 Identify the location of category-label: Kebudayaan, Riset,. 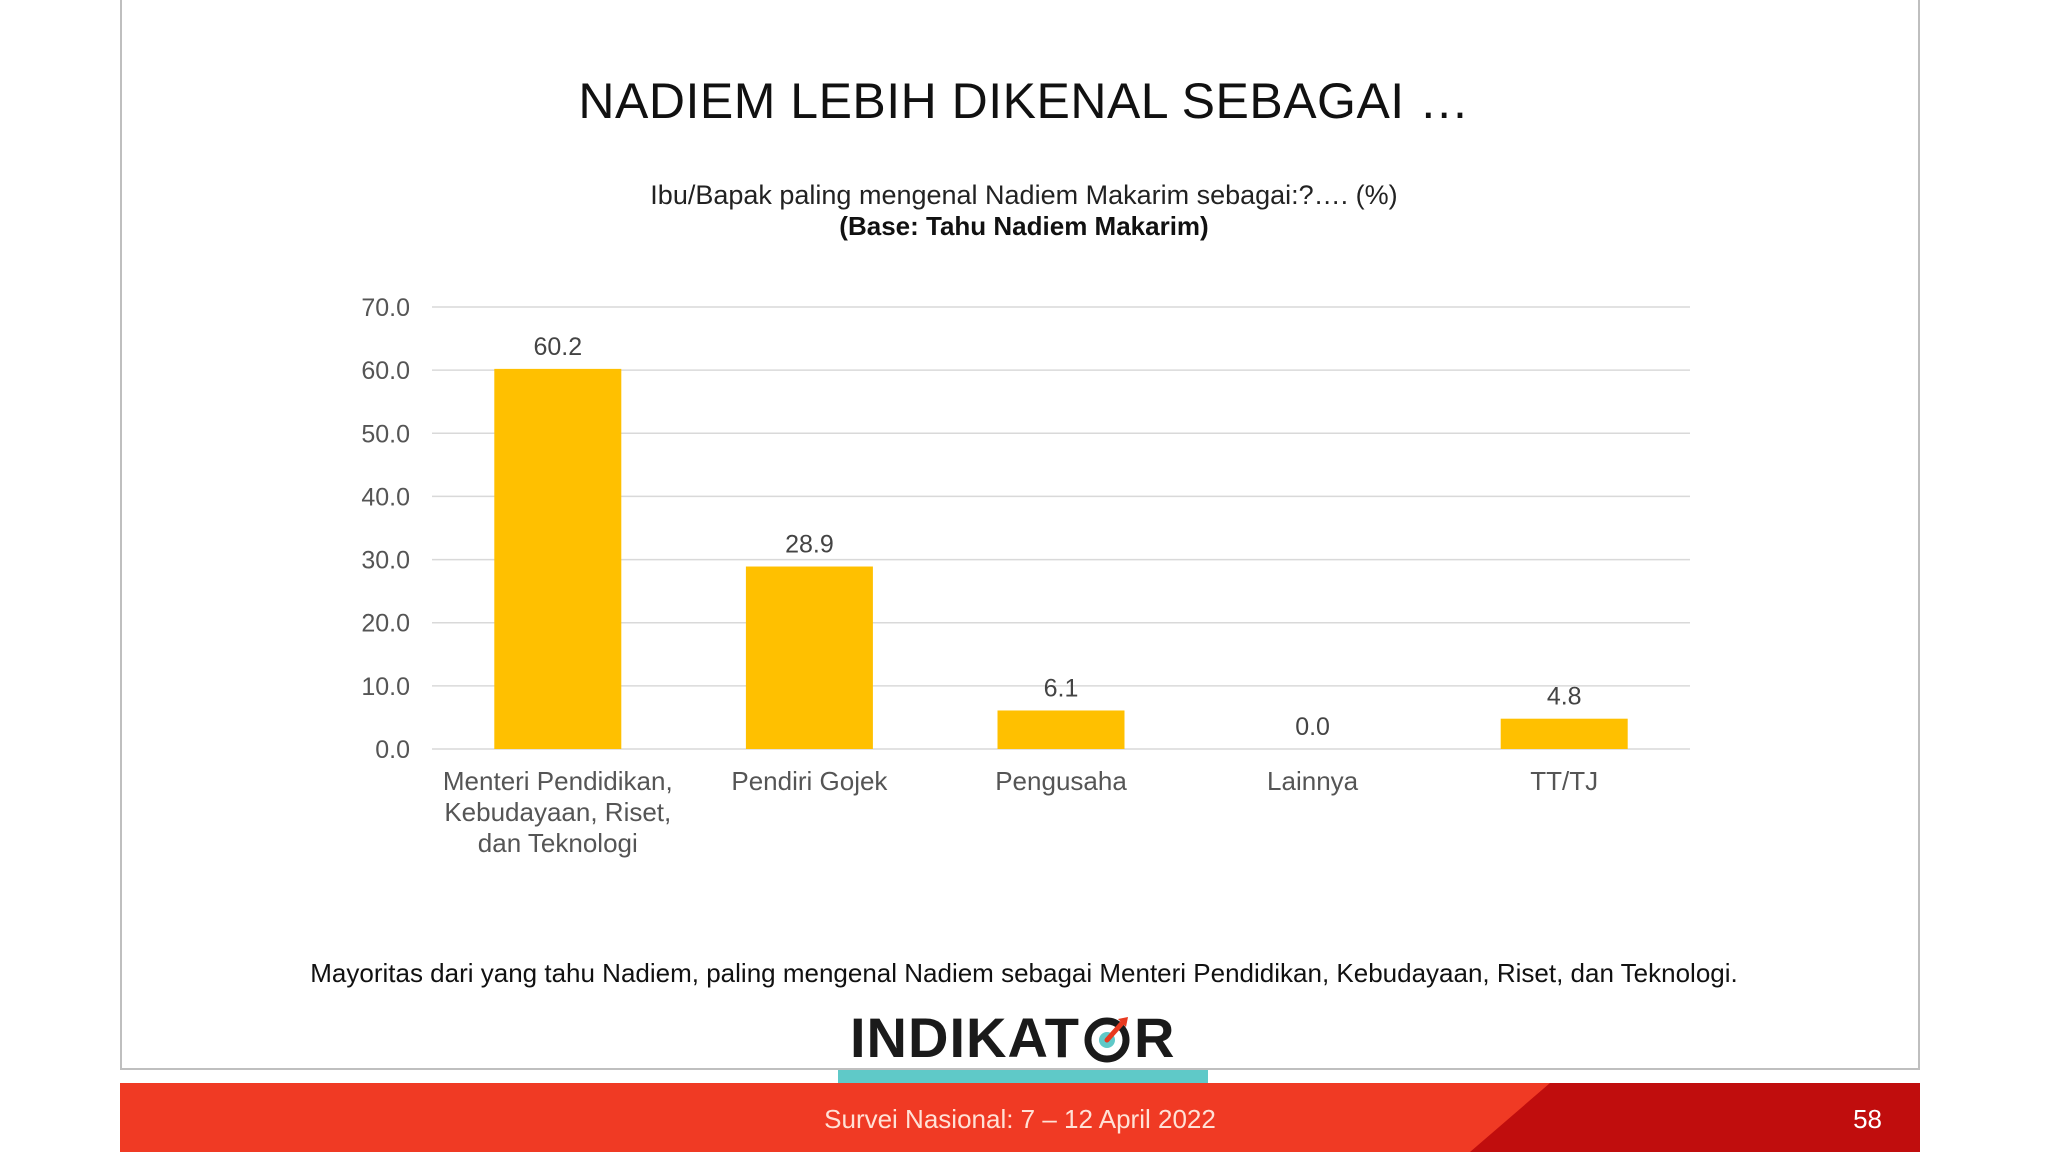
(557, 812).